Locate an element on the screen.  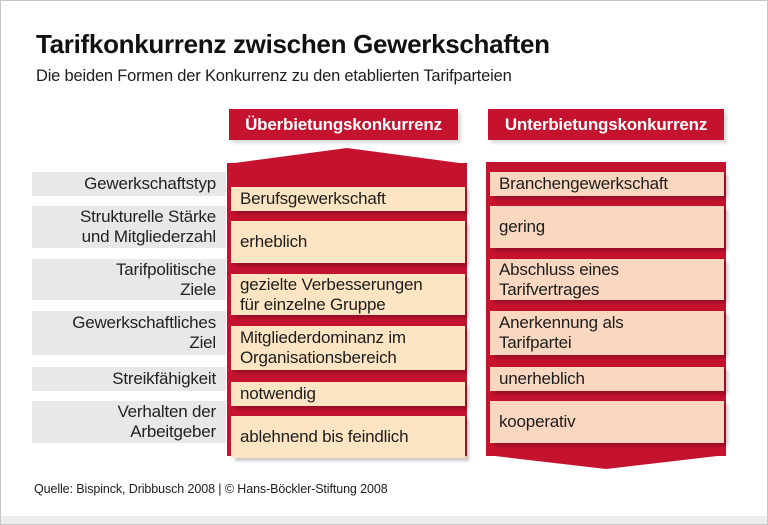
value-left-verhalten-arbeitgeber: ablehnend bis feindlich is located at coordinates (348, 437).